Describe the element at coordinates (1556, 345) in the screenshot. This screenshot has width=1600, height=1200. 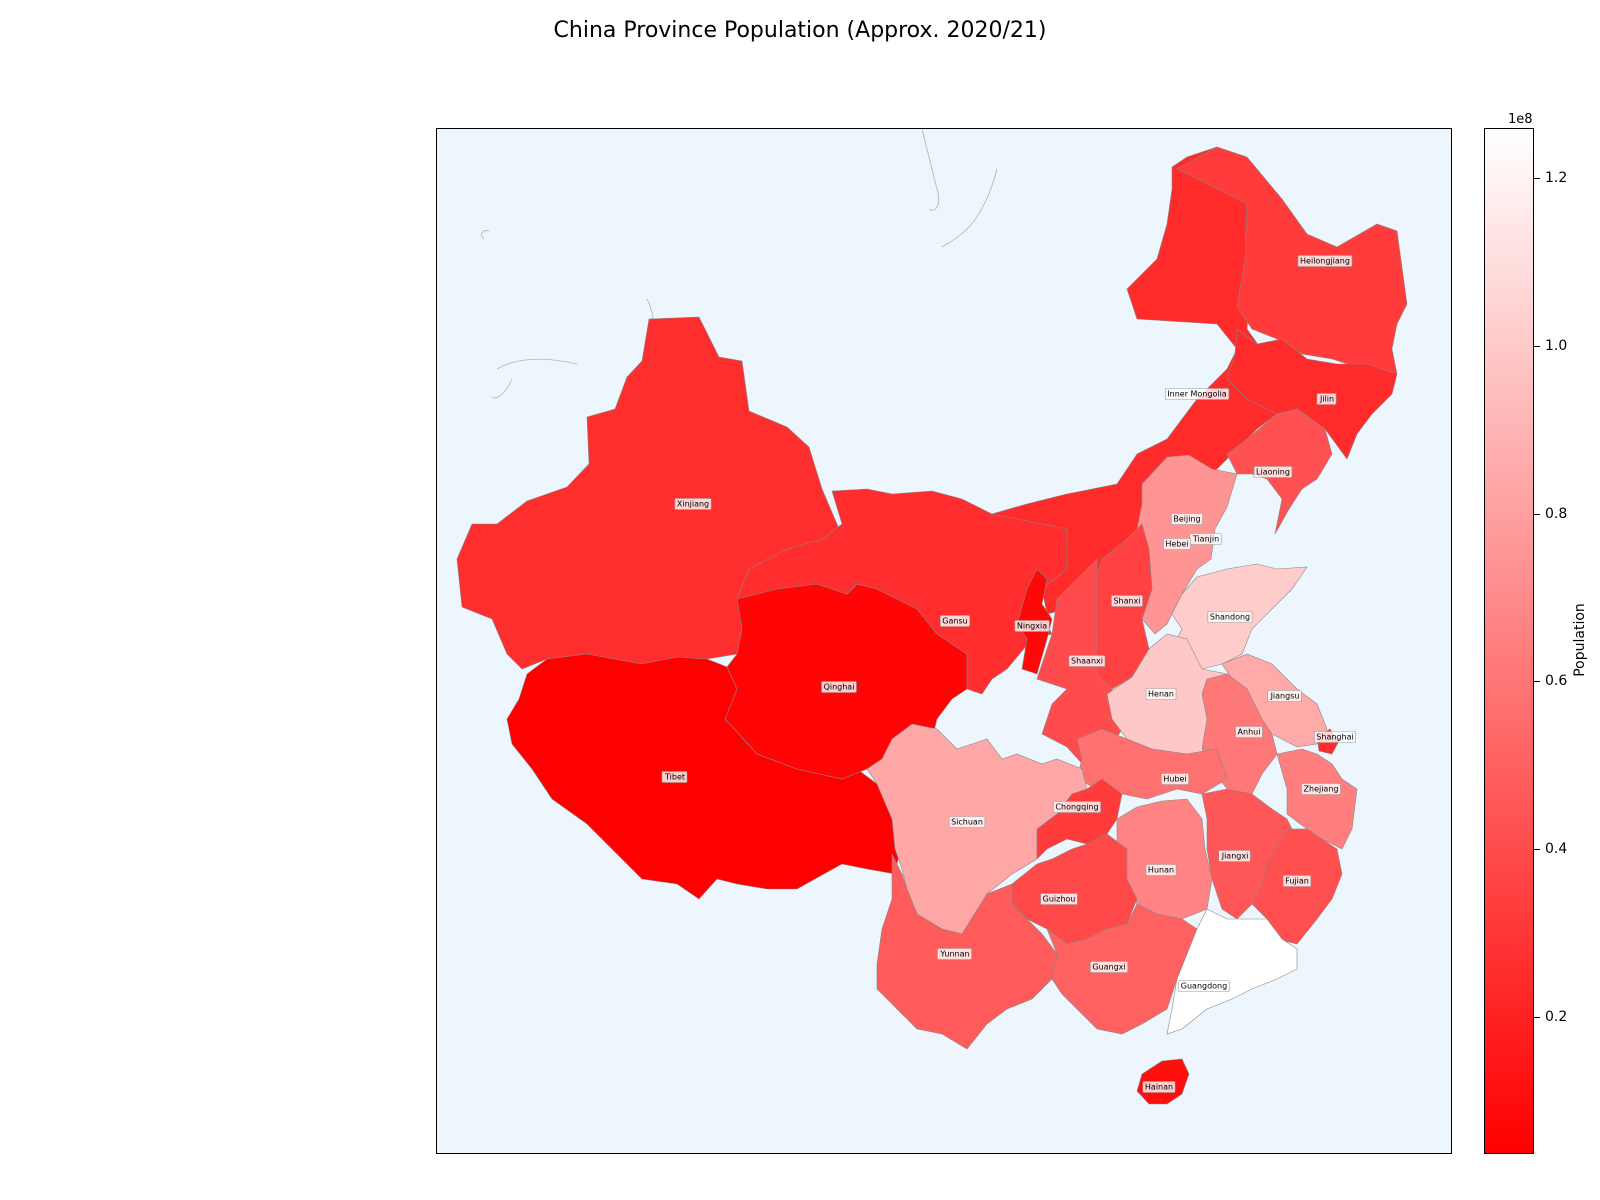
I see `colorbar-tick-label: 1.0` at that location.